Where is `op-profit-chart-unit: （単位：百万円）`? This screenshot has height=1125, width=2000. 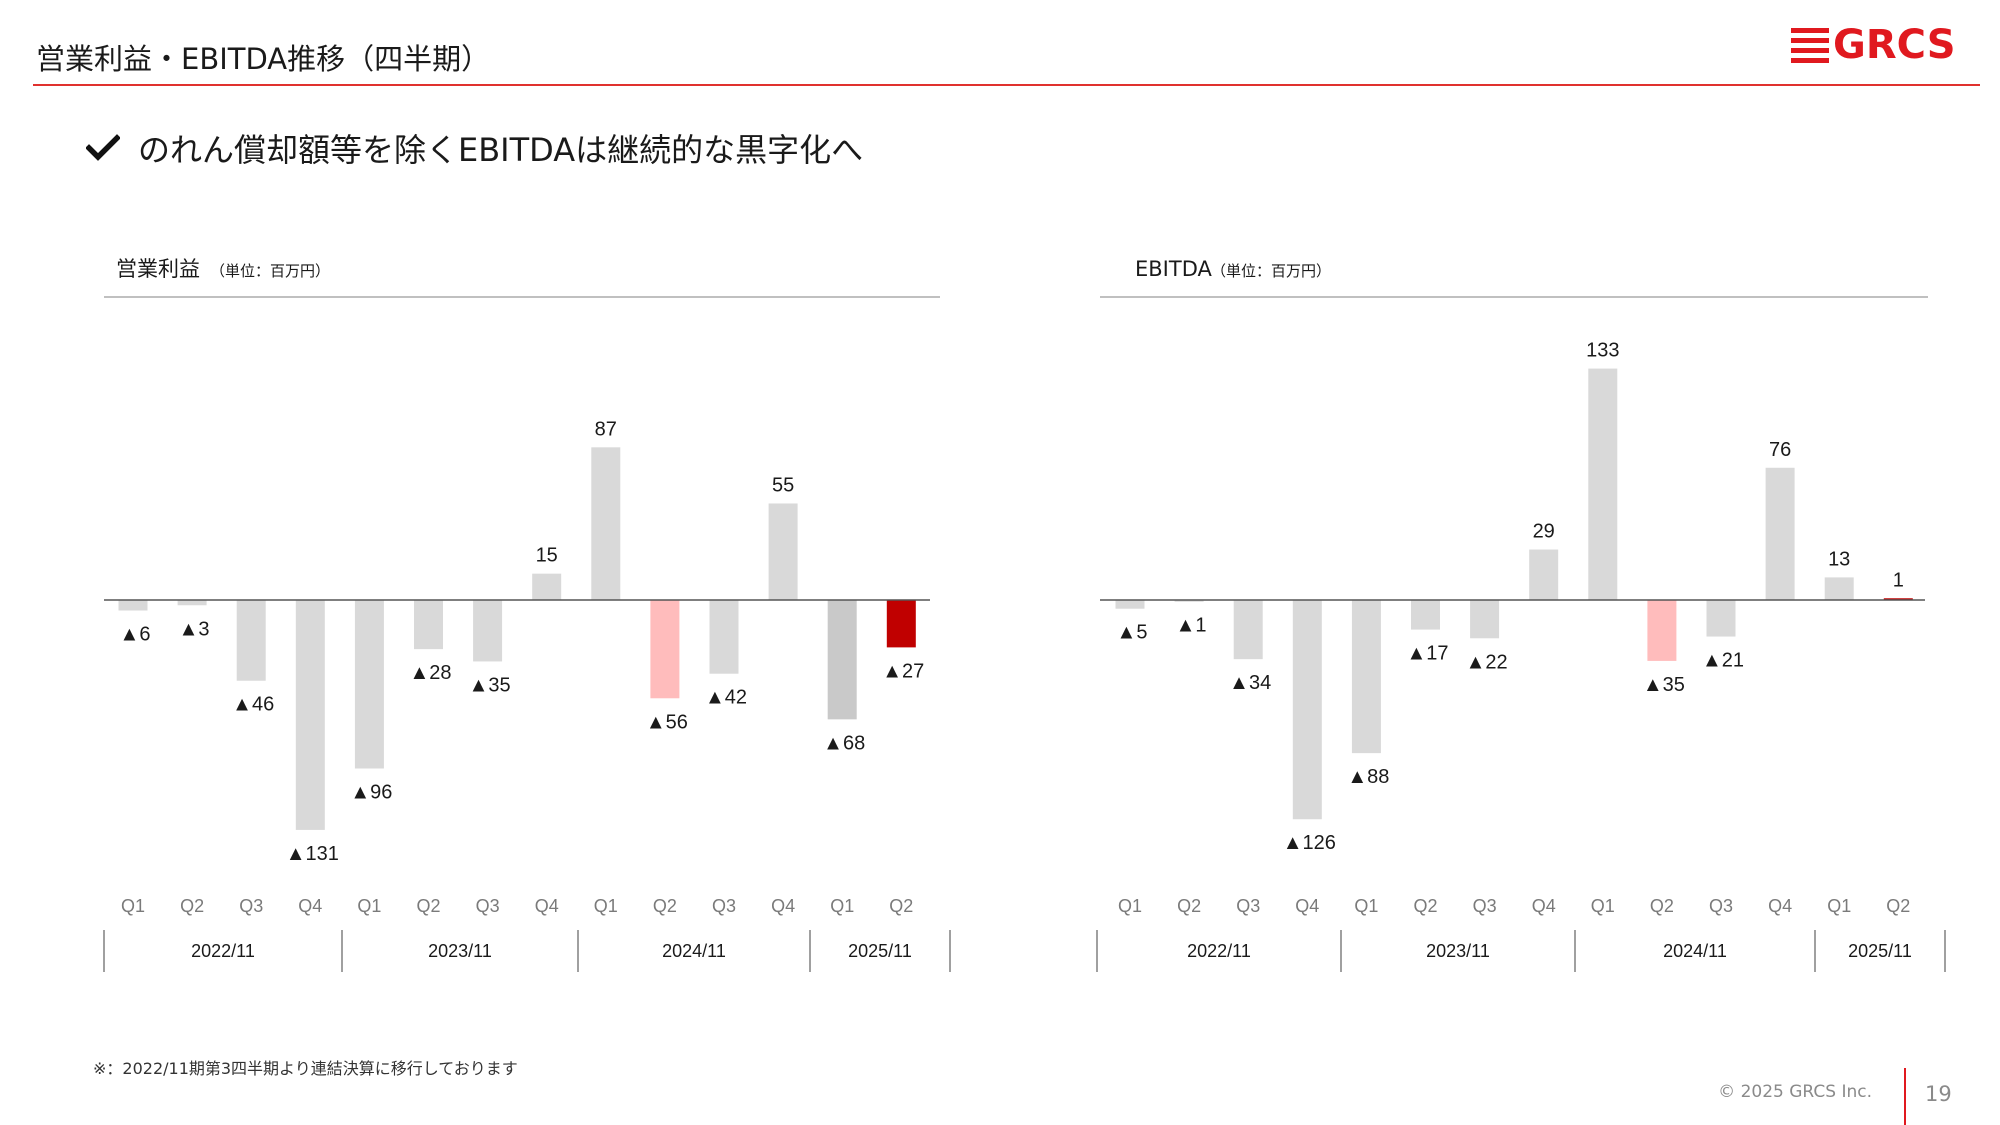 op-profit-chart-unit: （単位：百万円） is located at coordinates (270, 271).